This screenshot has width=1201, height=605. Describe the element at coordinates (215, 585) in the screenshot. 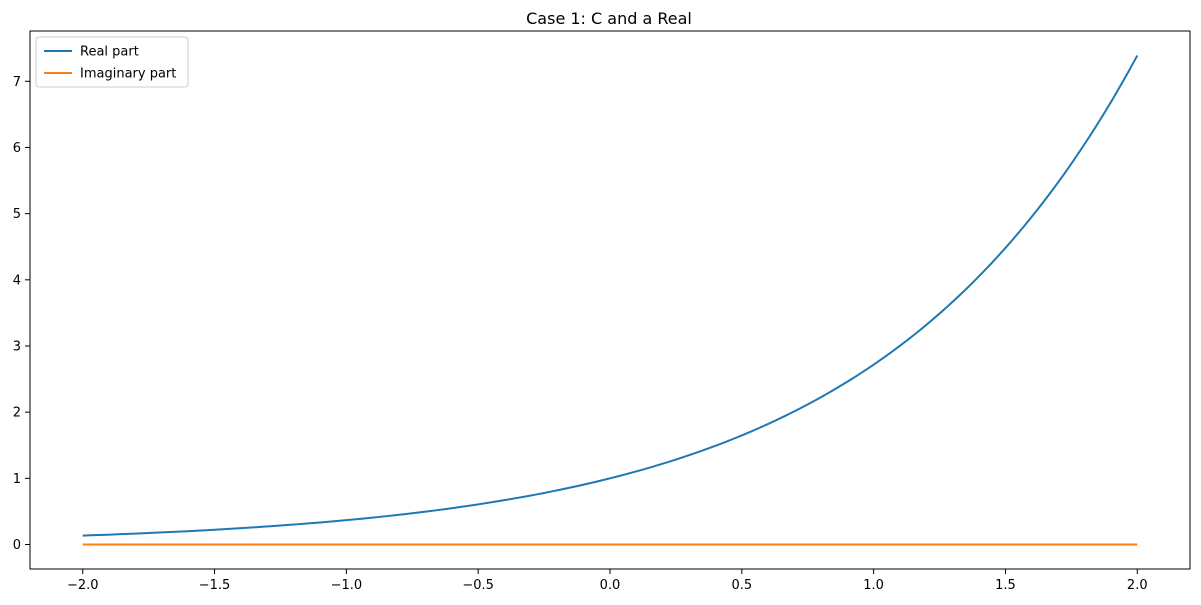

I see `x-tick-label: −1.5` at that location.